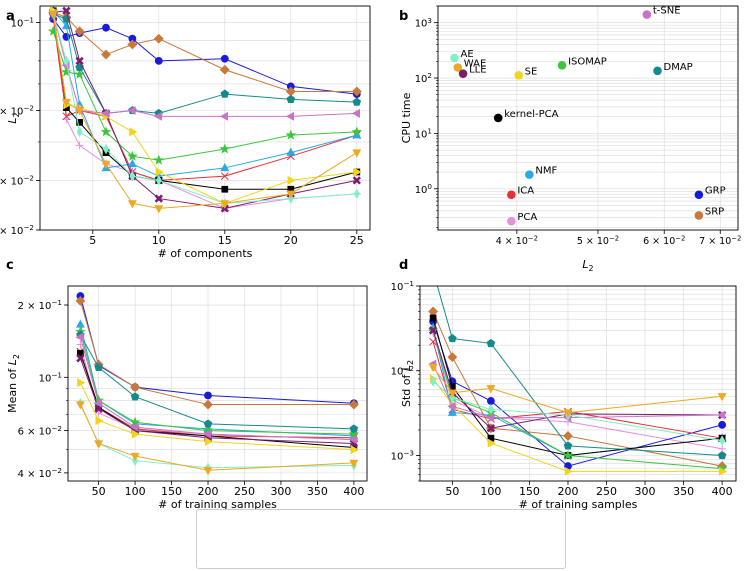 The image size is (747, 571). I want to click on panel-letter-c: c, so click(10, 265).